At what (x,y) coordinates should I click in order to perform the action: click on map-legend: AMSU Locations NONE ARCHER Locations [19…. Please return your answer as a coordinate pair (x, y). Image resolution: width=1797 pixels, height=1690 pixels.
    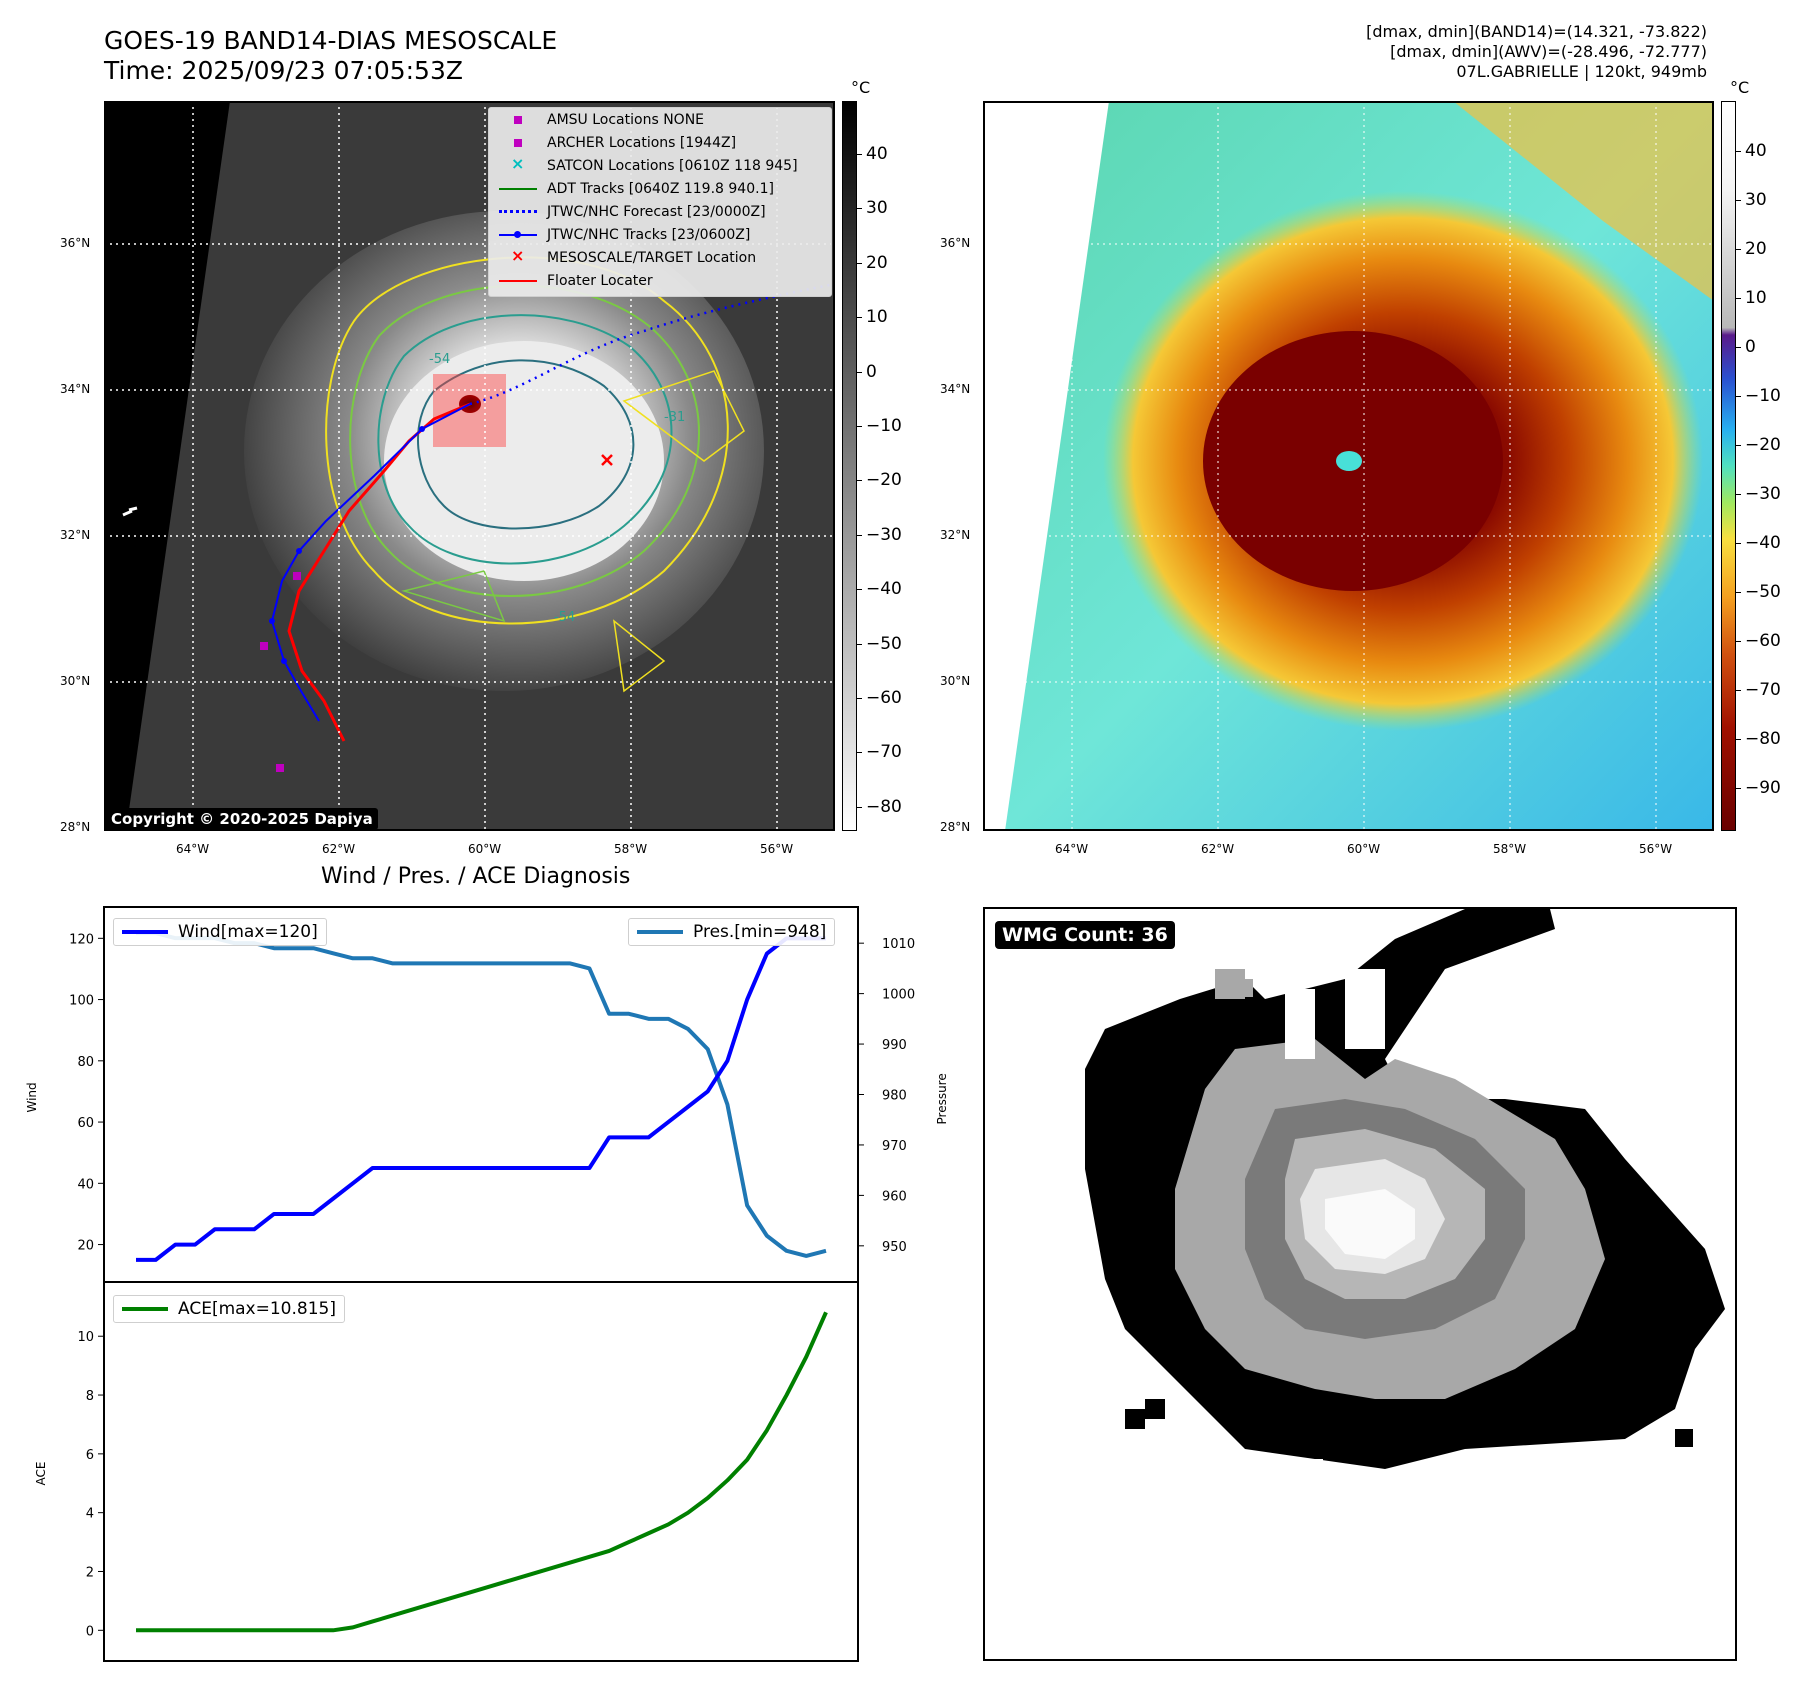
    Looking at the image, I should click on (660, 202).